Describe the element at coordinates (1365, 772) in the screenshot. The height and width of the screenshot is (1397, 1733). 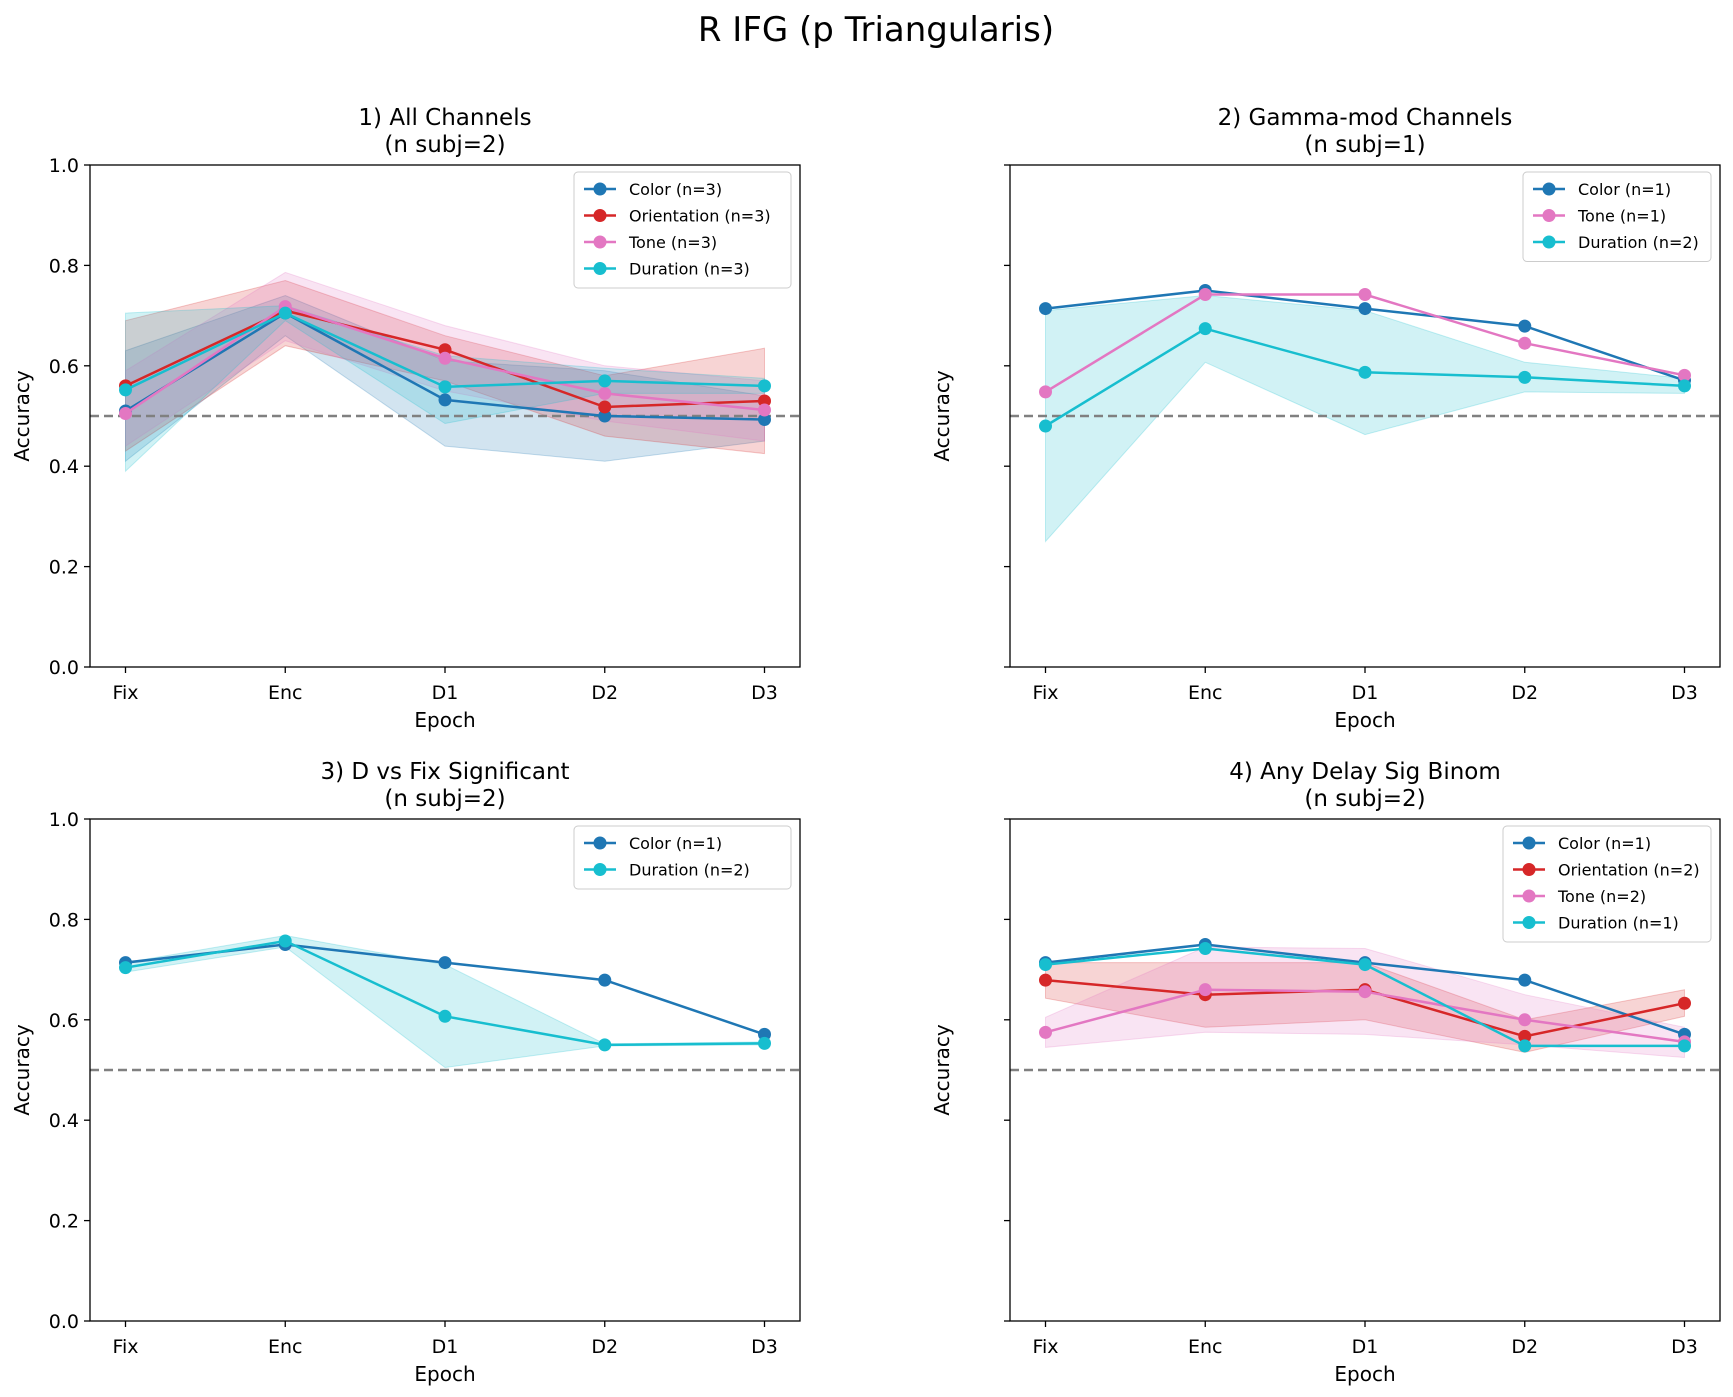
I see `panel-title: 4) Any Delay Sig Binom` at that location.